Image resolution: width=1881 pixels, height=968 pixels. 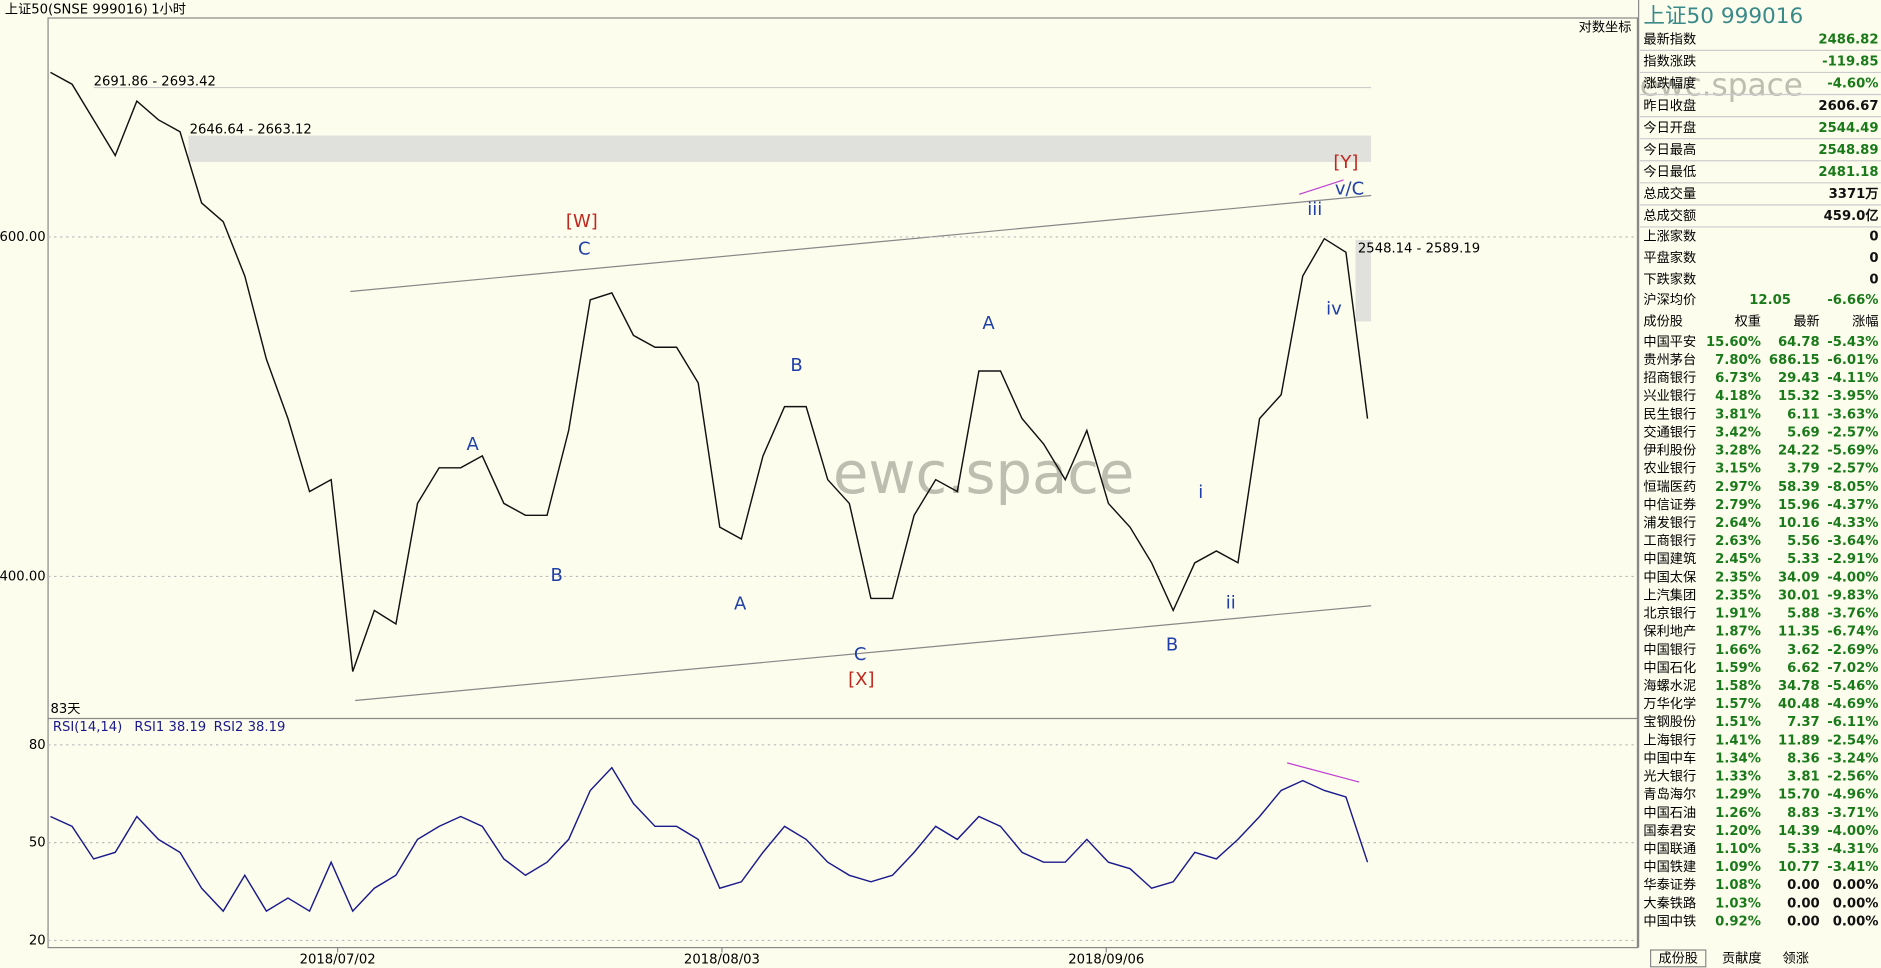 I want to click on x-tick-label: 2018/07/02, so click(x=338, y=960).